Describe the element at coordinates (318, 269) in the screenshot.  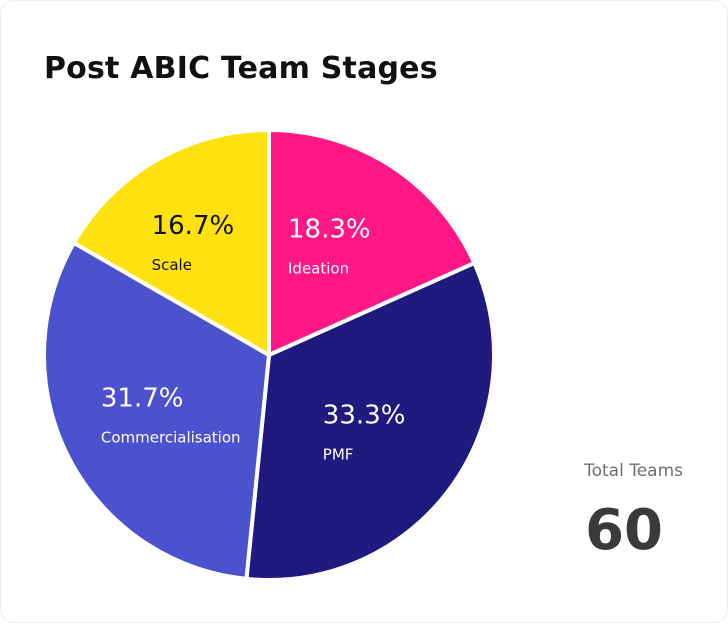
I see `slice-label-ideation: Ideation` at that location.